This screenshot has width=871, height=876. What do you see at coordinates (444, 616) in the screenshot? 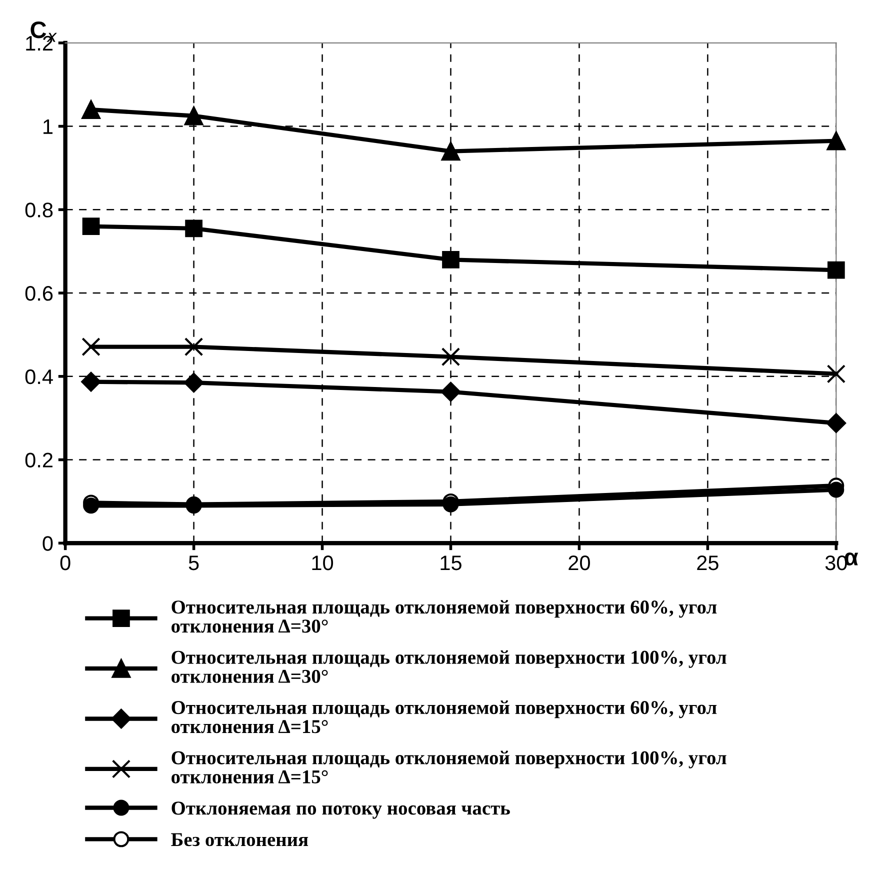
I see `legend-label: Относительная площадь отклоняемой поверхности 60%, угол отклонения Δ=30°` at bounding box center [444, 616].